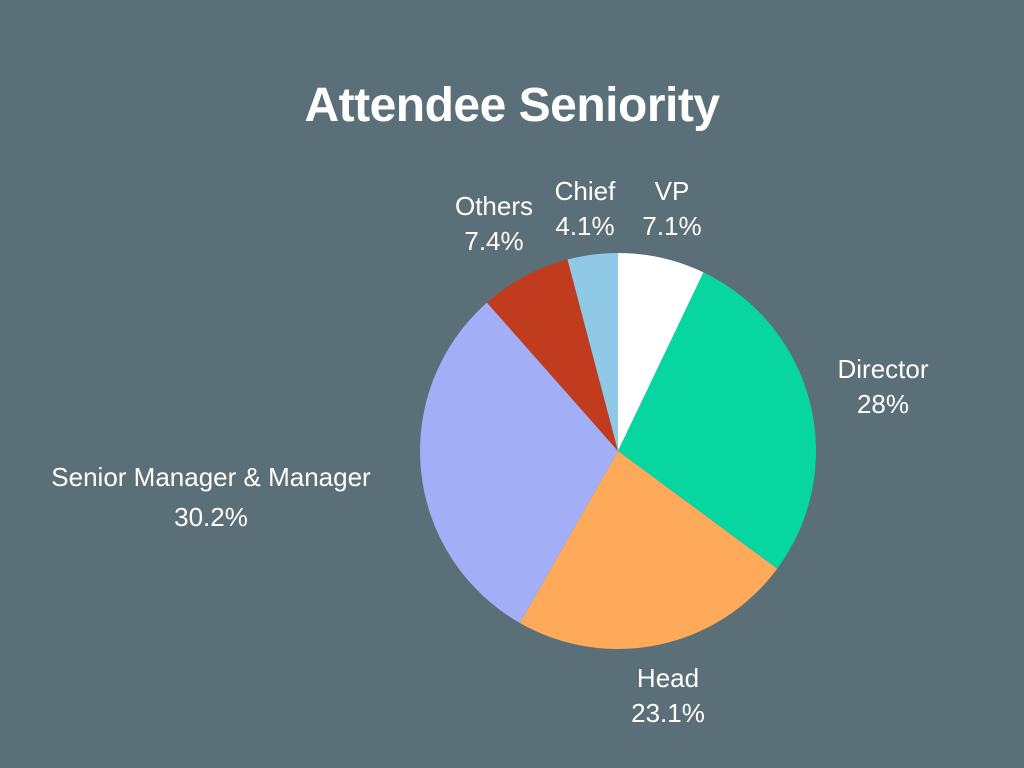  What do you see at coordinates (512, 105) in the screenshot?
I see `chart-title: Attendee Seniority` at bounding box center [512, 105].